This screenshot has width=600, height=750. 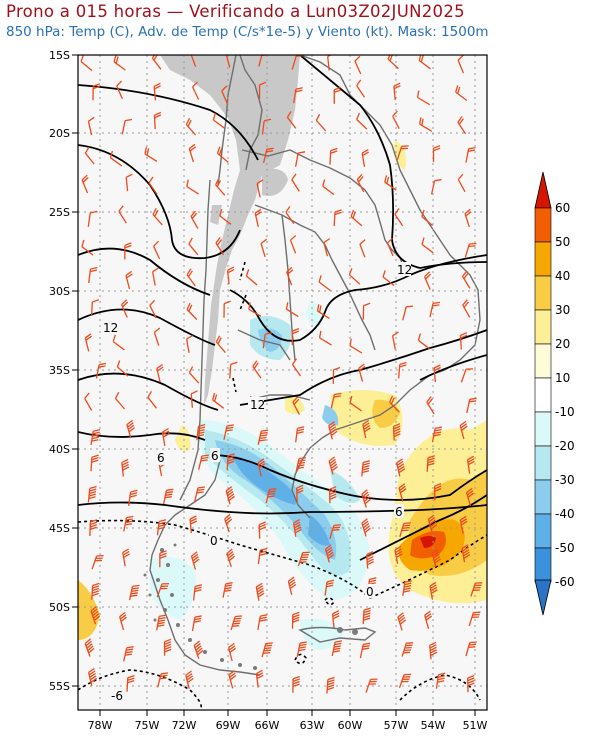 I want to click on colorbar-label: -30, so click(x=565, y=480).